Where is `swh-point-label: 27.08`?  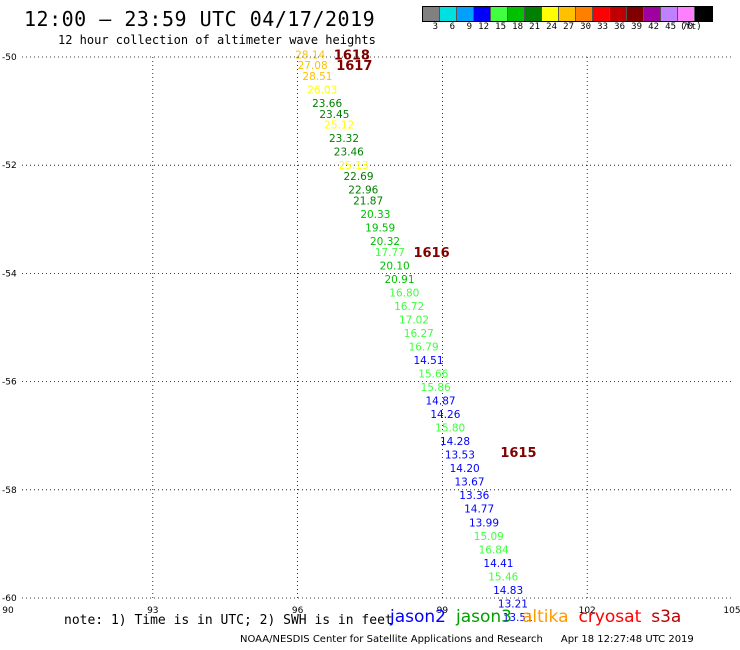
swh-point-label: 27.08 is located at coordinates (313, 66).